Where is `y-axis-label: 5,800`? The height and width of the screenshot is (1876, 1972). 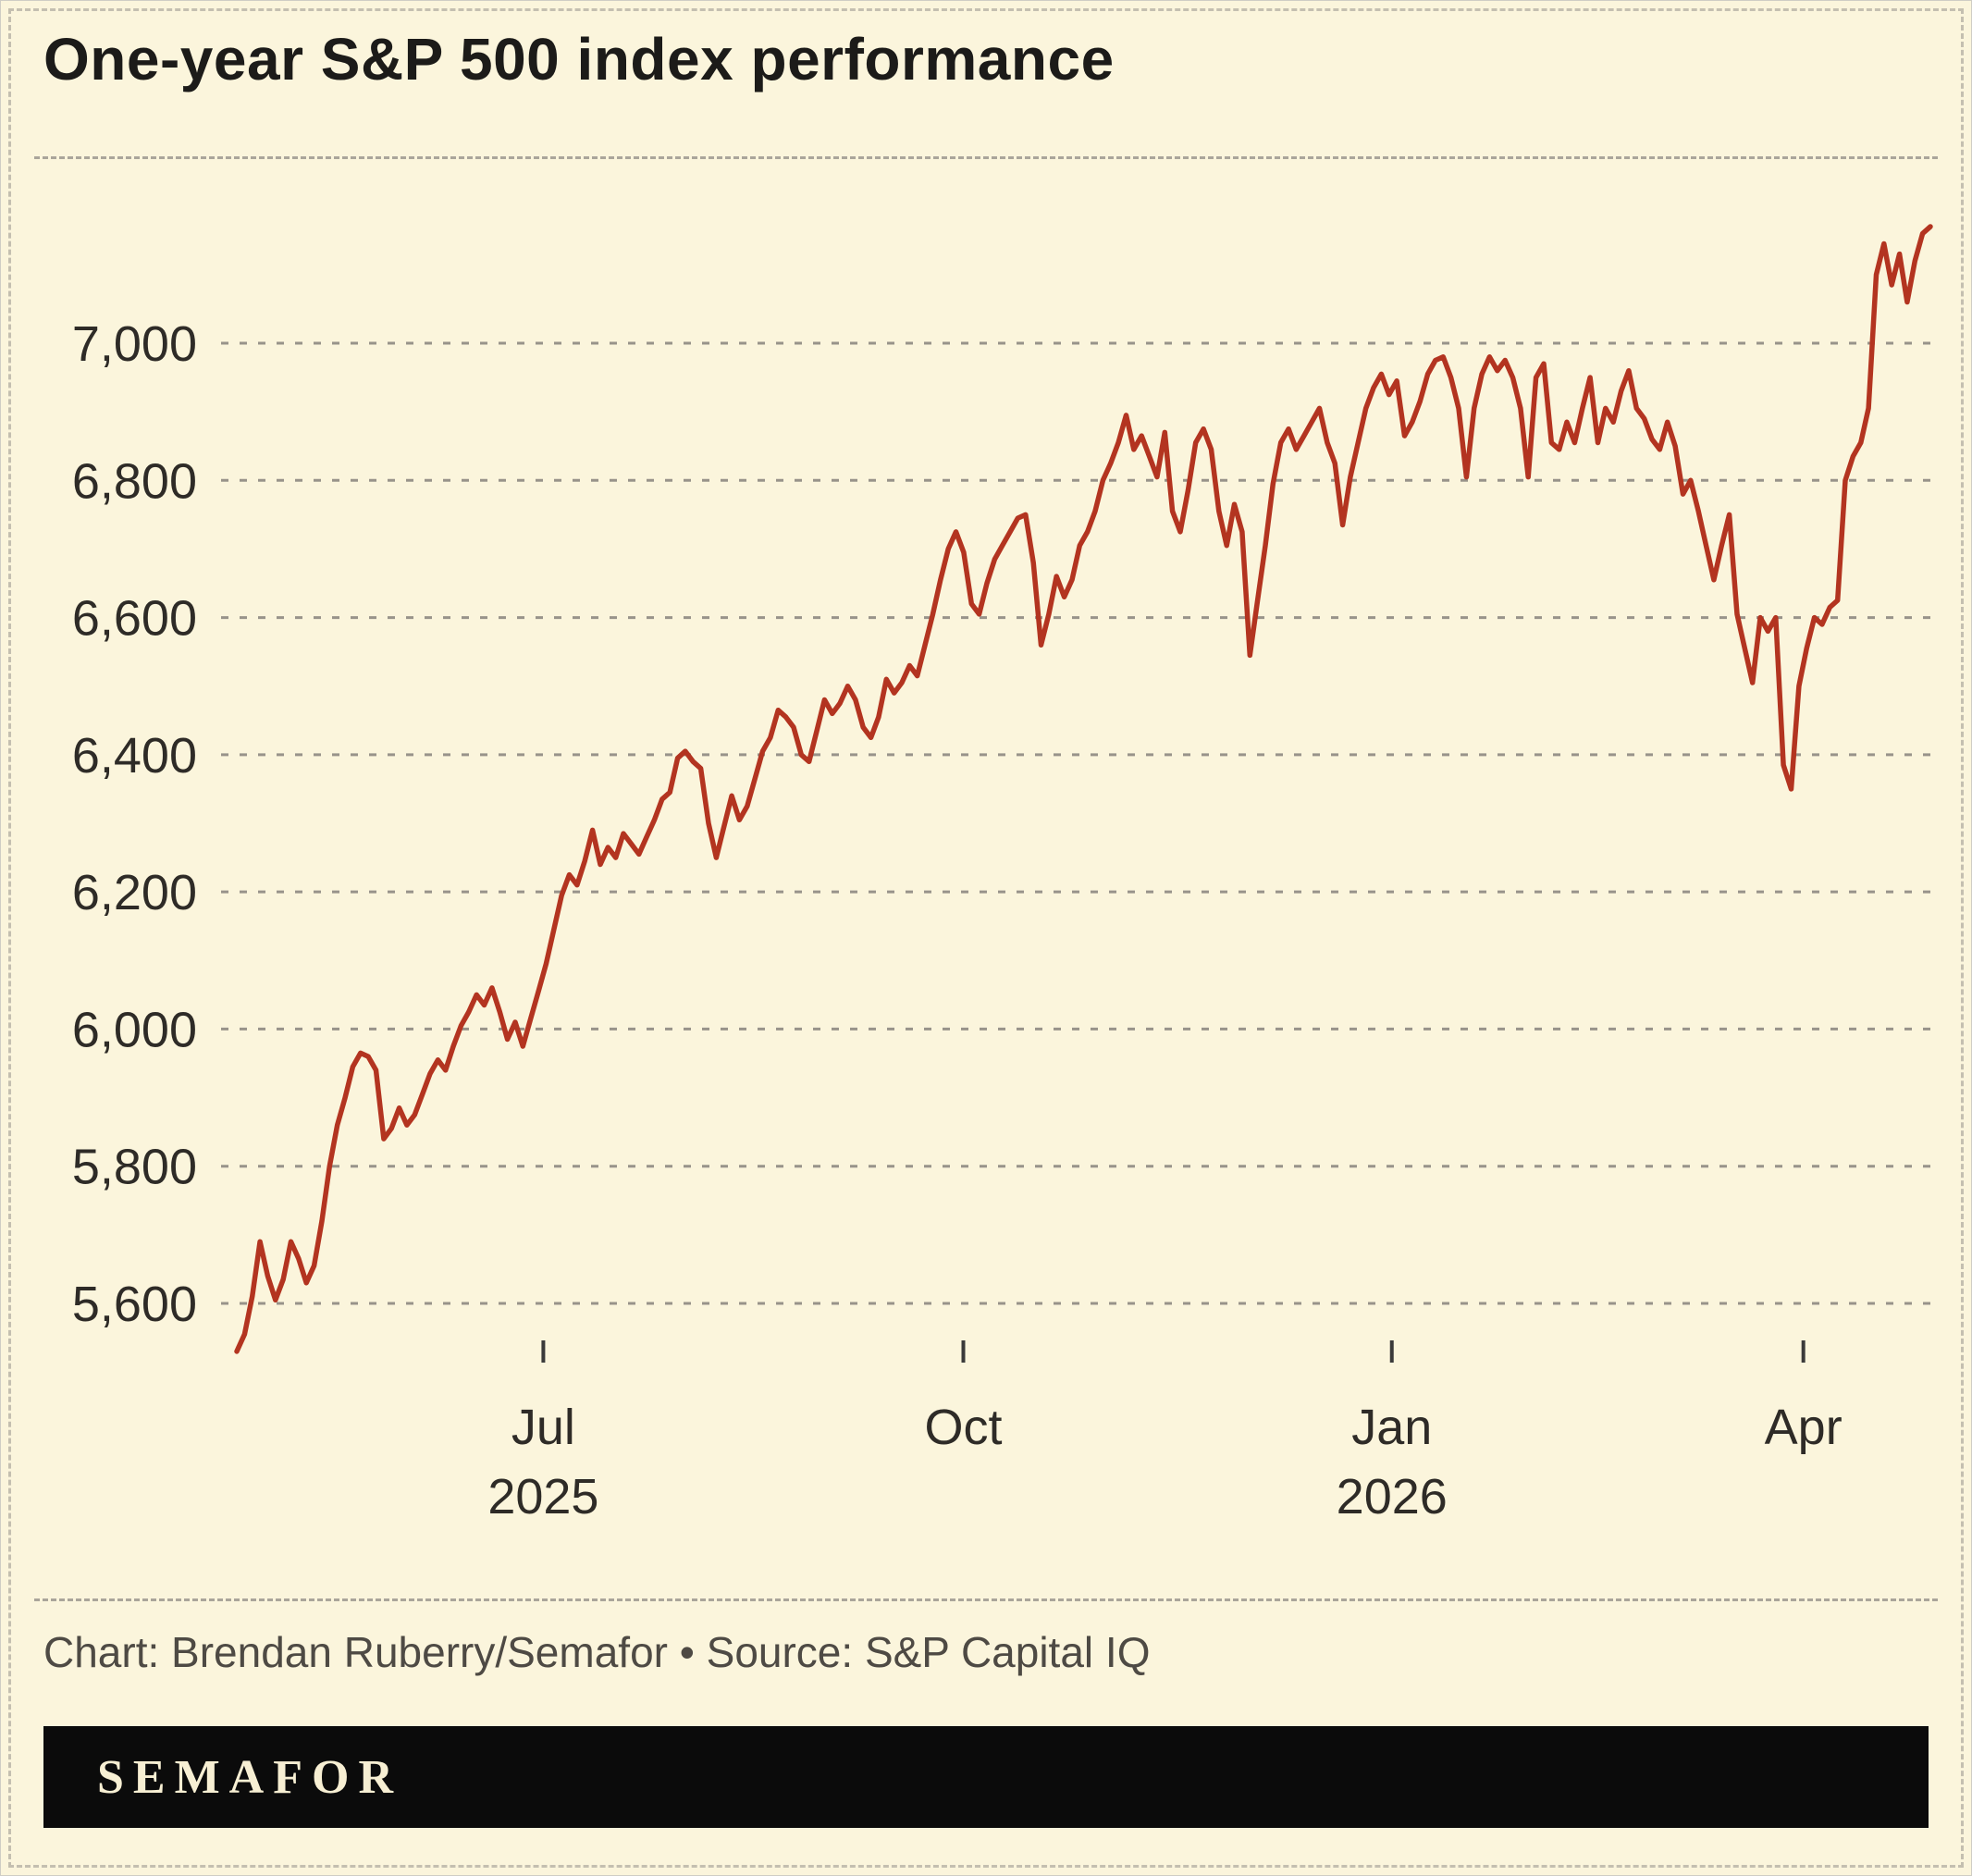 y-axis-label: 5,800 is located at coordinates (134, 1167).